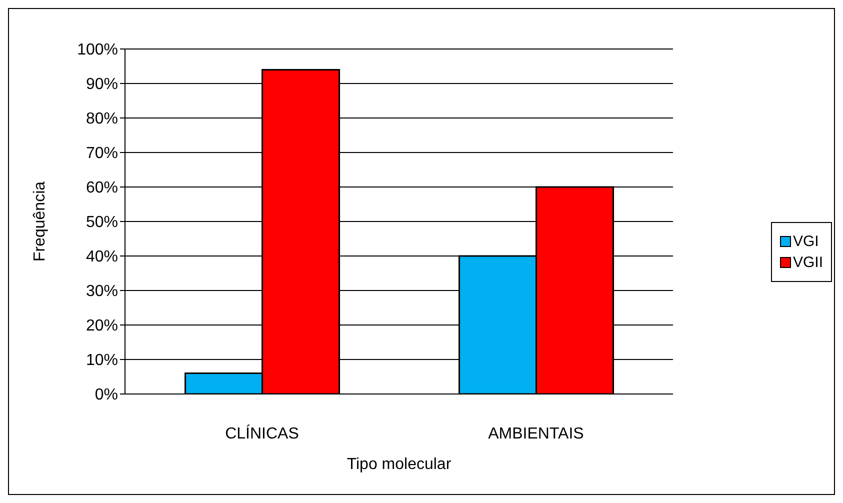  What do you see at coordinates (807, 262) in the screenshot?
I see `legend-label: VGII` at bounding box center [807, 262].